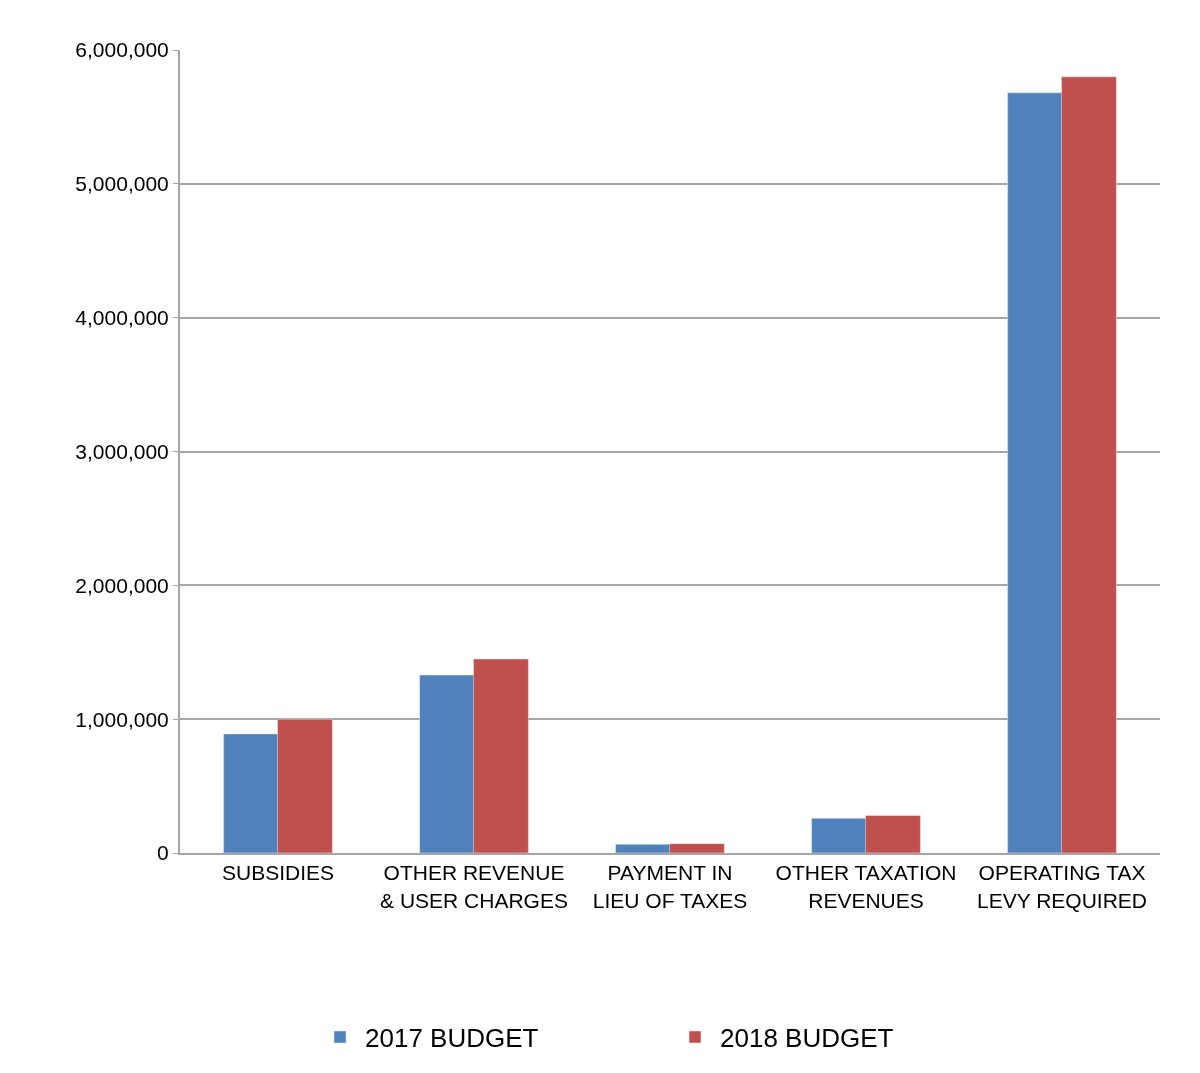  What do you see at coordinates (122, 585) in the screenshot?
I see `y-tick-label: 2,000,000` at bounding box center [122, 585].